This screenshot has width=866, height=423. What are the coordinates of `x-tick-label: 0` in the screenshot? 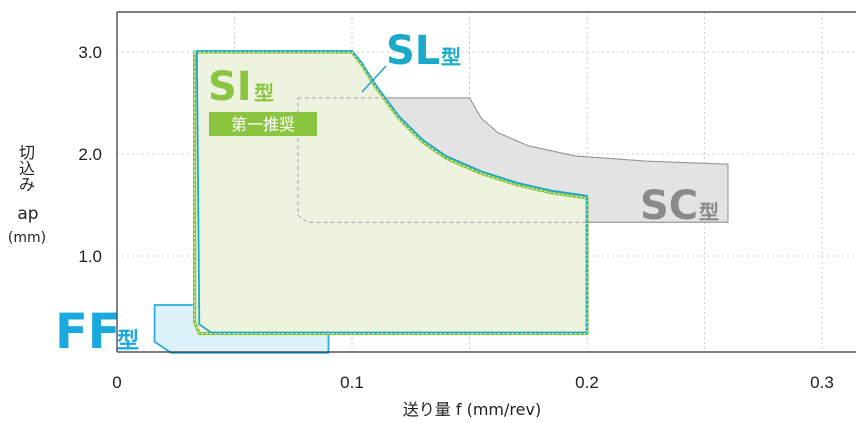 It's located at (116, 382).